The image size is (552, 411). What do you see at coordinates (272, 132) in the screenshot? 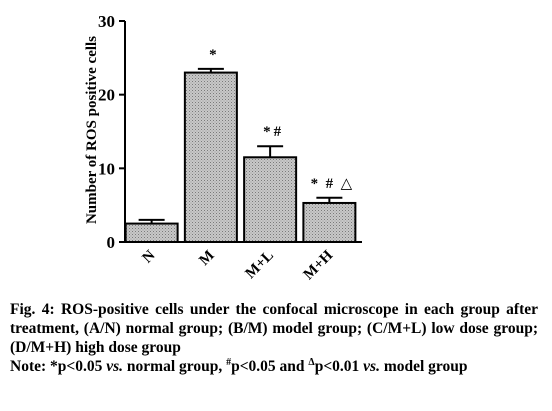
I see `significance-annotation: * #` at bounding box center [272, 132].